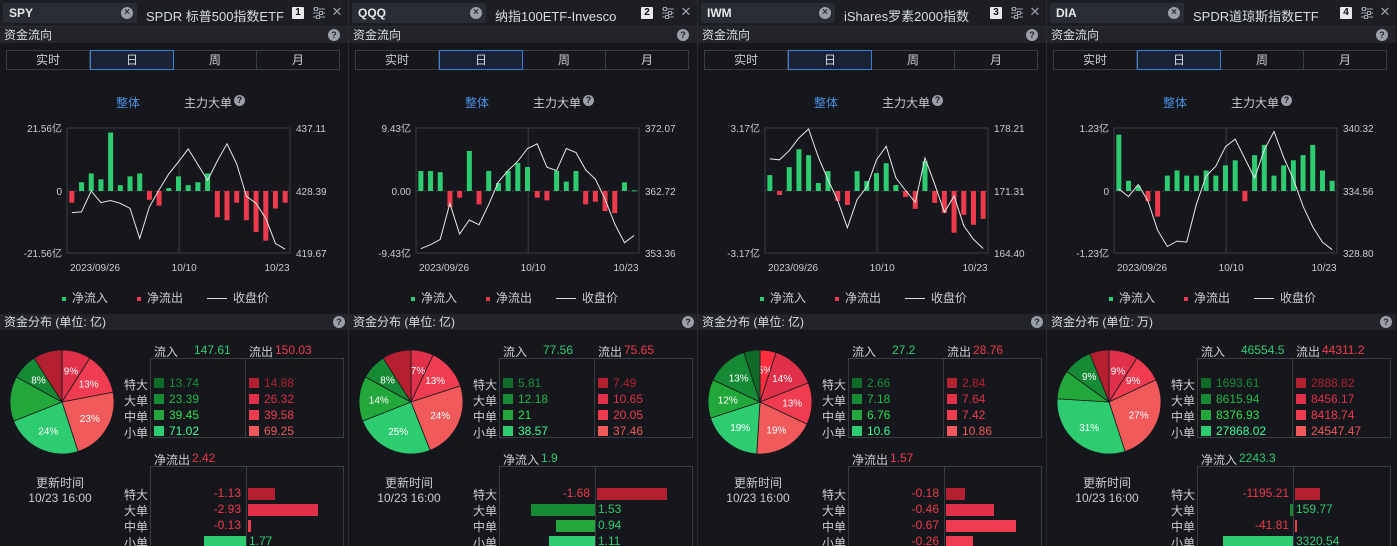 This screenshot has width=1397, height=546. What do you see at coordinates (1117, 13) in the screenshot?
I see `ticker-input: DIA ×` at bounding box center [1117, 13].